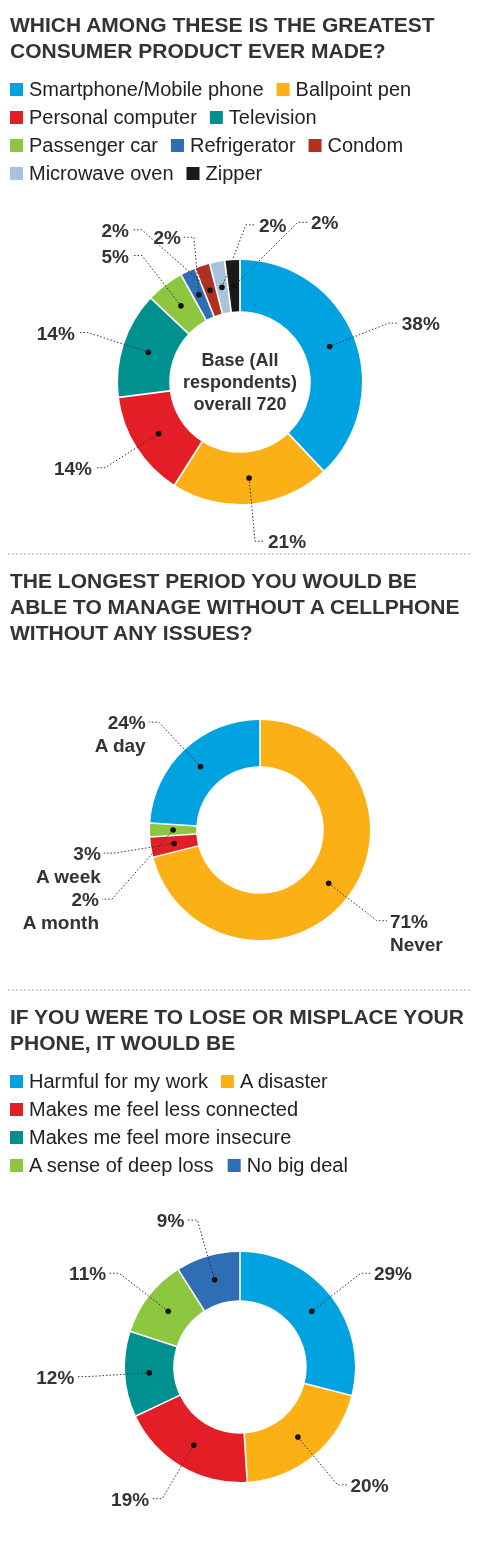 The height and width of the screenshot is (1552, 480). Describe the element at coordinates (115, 256) in the screenshot. I see `data-label: 5%` at that location.